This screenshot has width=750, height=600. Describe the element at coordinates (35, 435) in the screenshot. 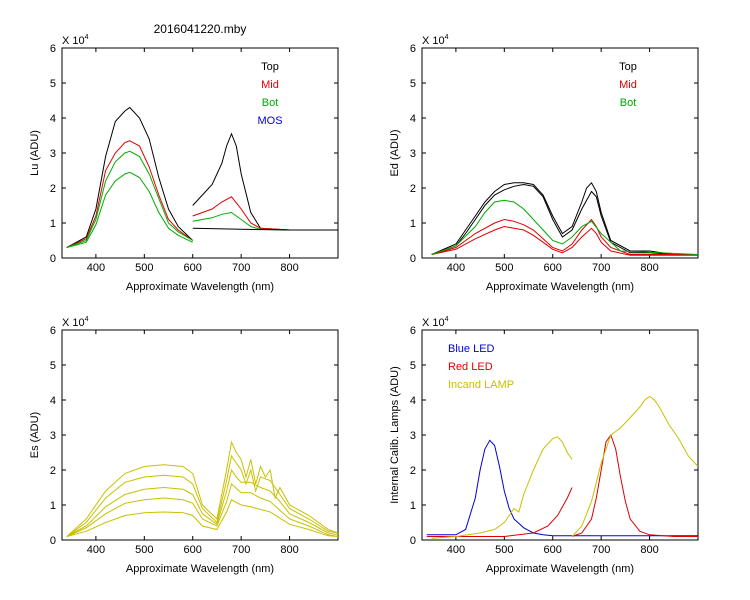

I see `y-axis-label: Es (ADU)` at that location.